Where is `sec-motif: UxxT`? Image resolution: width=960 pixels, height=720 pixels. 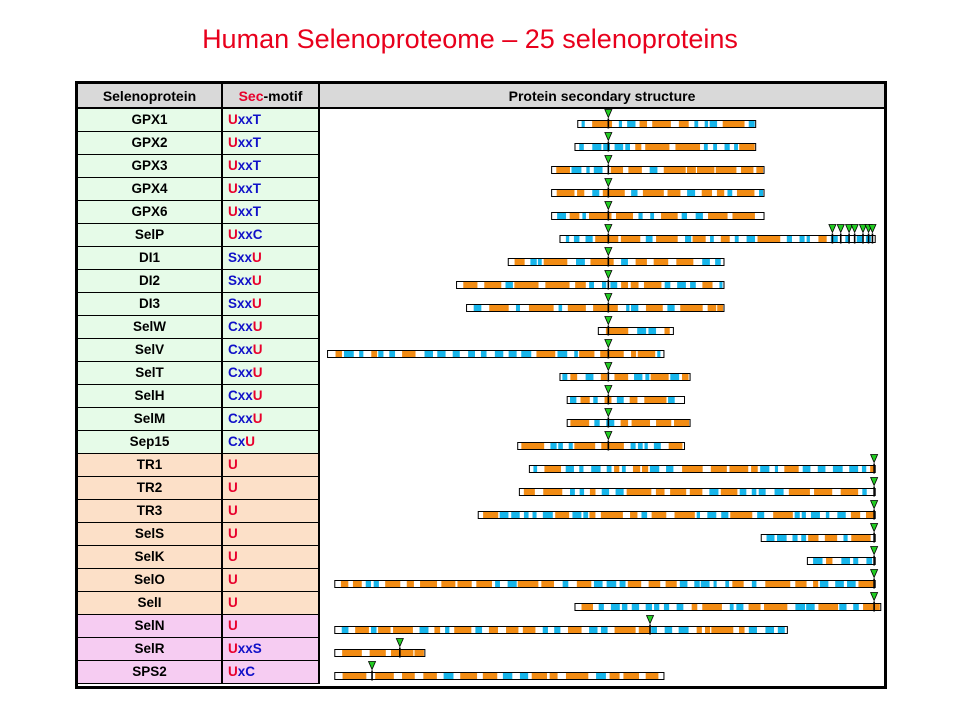 sec-motif: UxxT is located at coordinates (271, 120).